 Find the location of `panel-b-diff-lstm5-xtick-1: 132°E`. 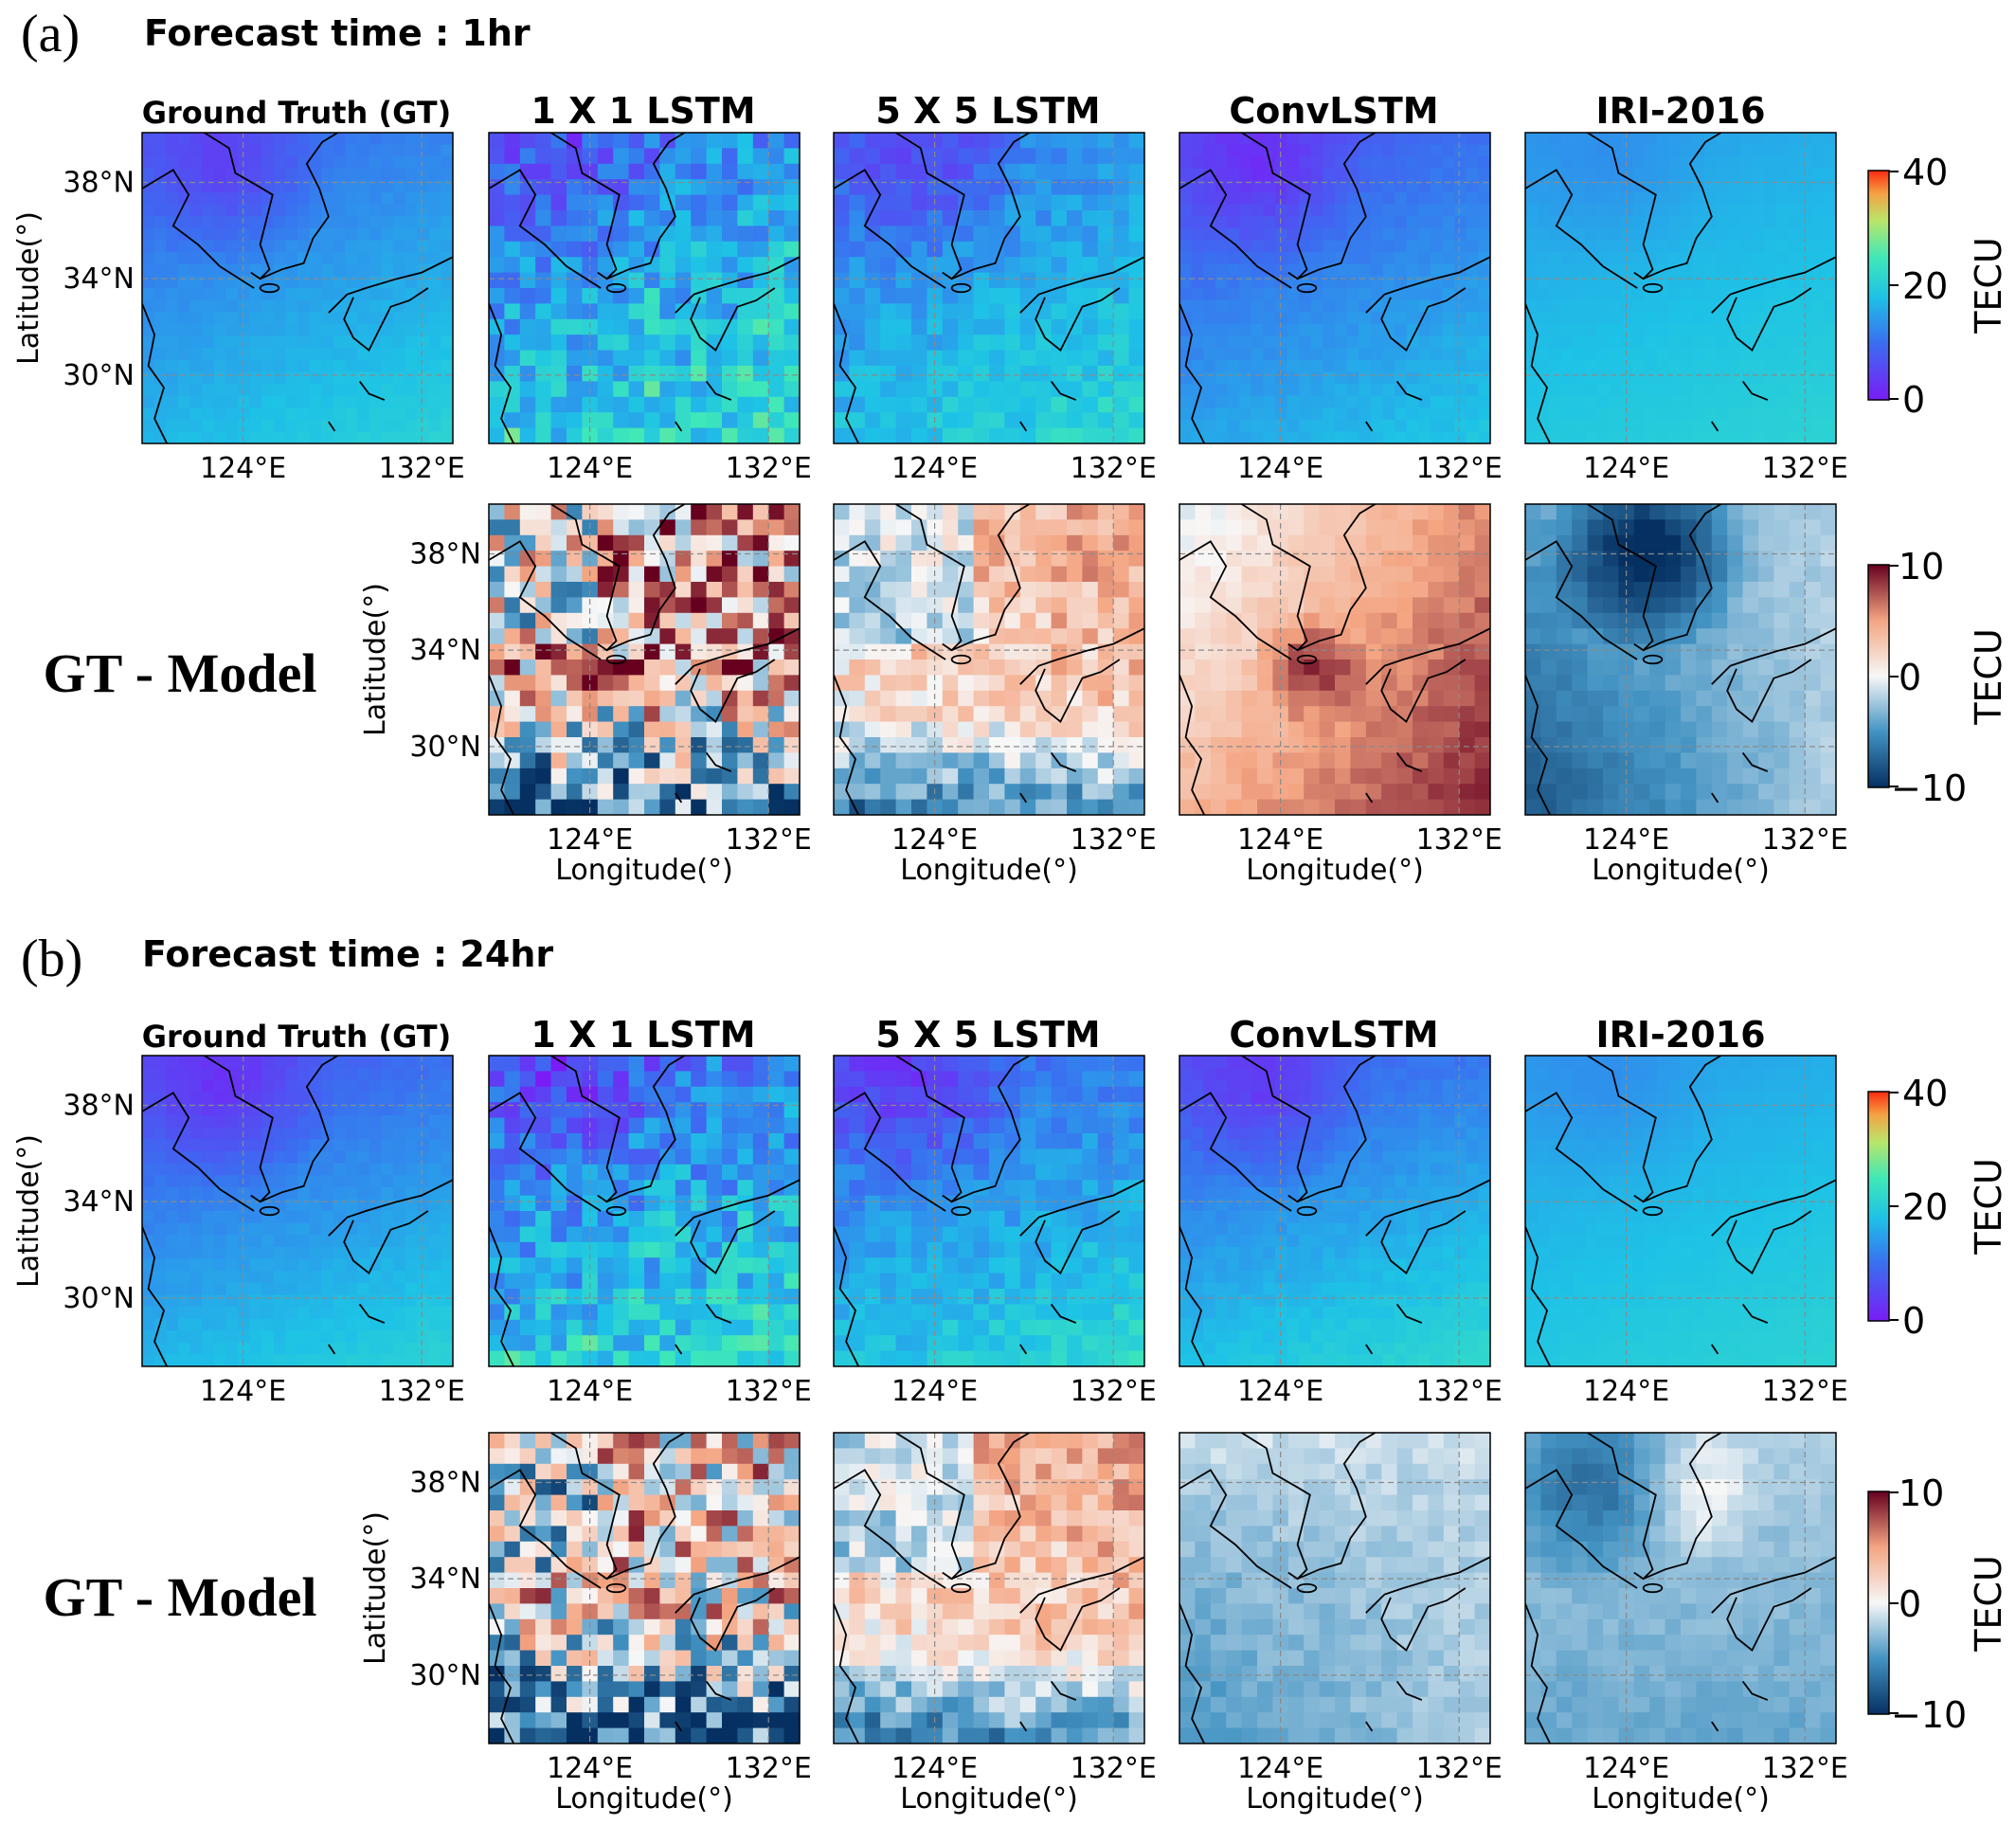

panel-b-diff-lstm5-xtick-1: 132°E is located at coordinates (1114, 1769).